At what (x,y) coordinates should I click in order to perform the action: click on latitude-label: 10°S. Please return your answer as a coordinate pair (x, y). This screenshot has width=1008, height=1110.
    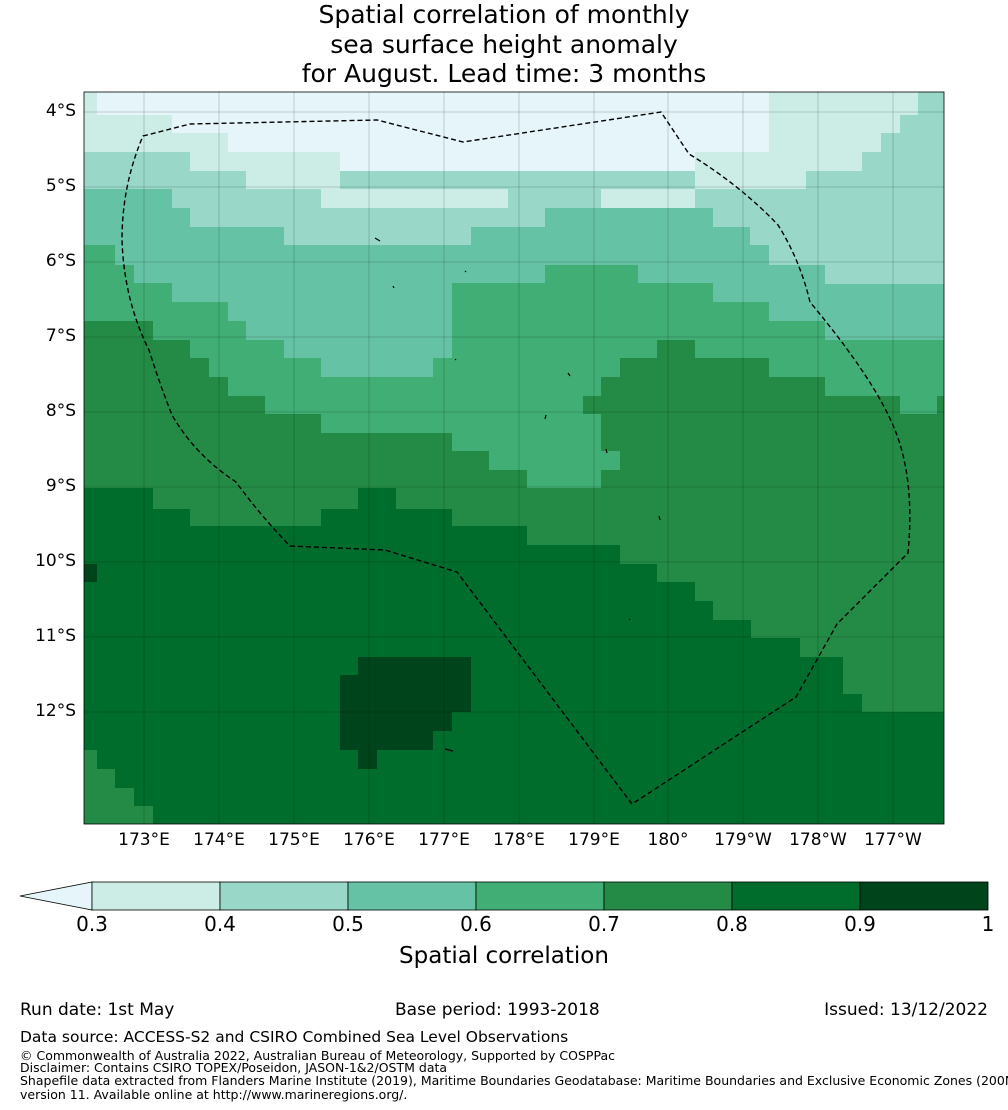
    Looking at the image, I should click on (55, 561).